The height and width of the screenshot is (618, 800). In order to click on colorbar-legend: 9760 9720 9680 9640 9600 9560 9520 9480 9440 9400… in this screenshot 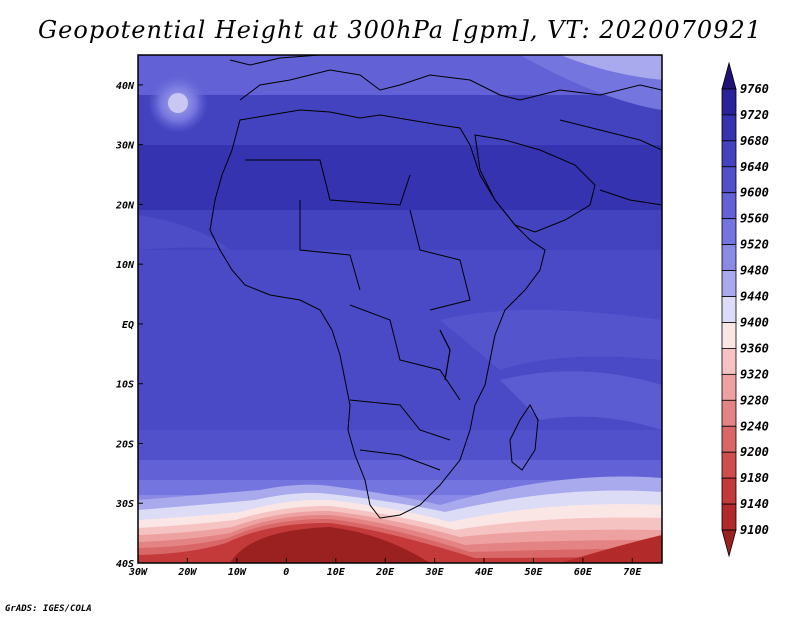, I will do `click(745, 309)`.